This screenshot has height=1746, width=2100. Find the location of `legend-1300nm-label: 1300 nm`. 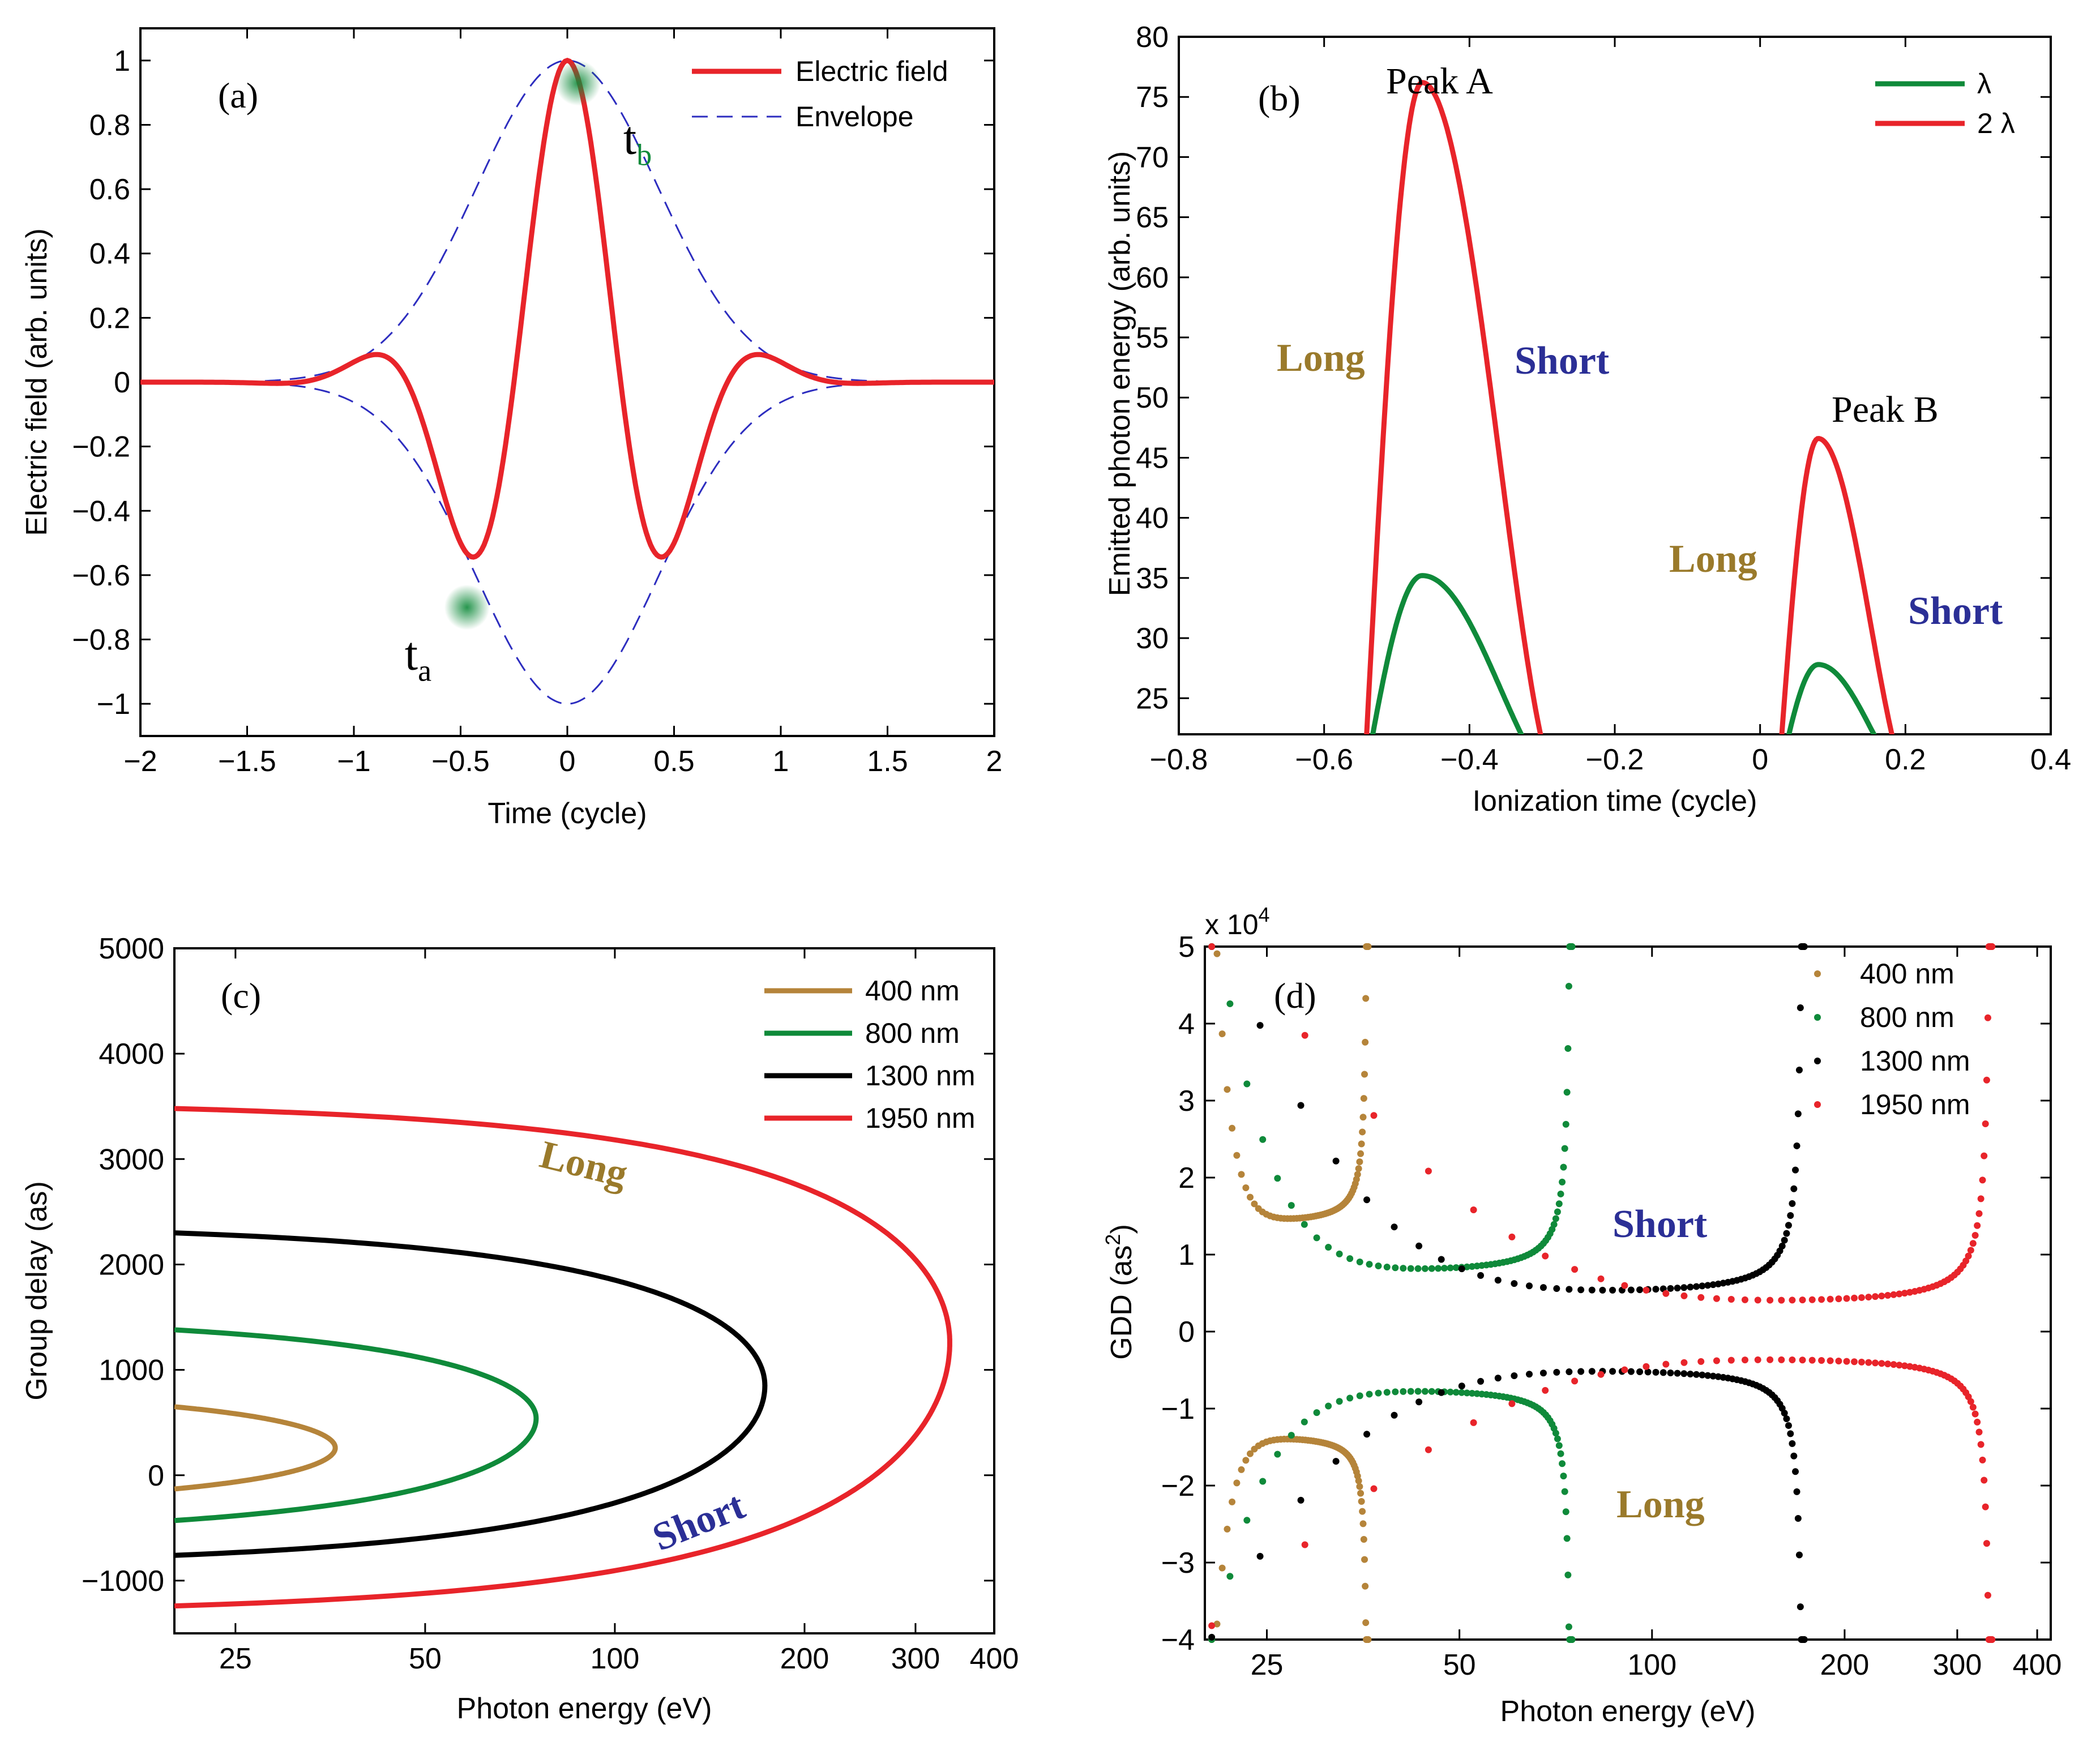

legend-1300nm-label: 1300 nm is located at coordinates (920, 1076).